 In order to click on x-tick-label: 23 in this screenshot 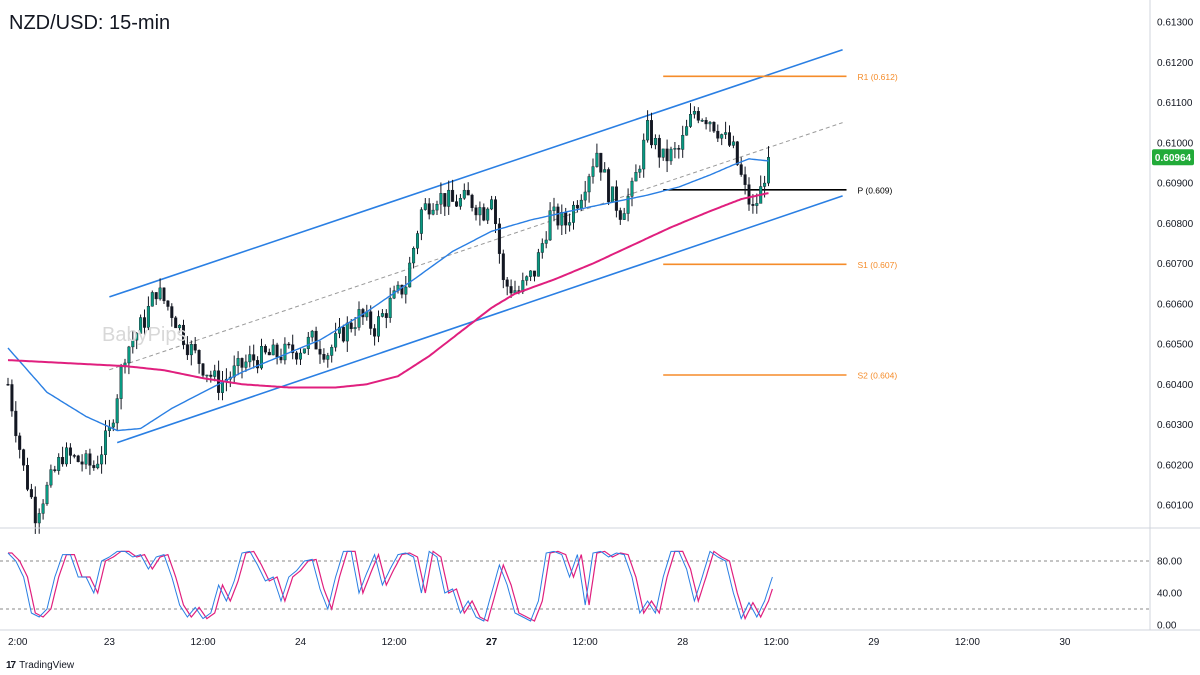, I will do `click(110, 642)`.